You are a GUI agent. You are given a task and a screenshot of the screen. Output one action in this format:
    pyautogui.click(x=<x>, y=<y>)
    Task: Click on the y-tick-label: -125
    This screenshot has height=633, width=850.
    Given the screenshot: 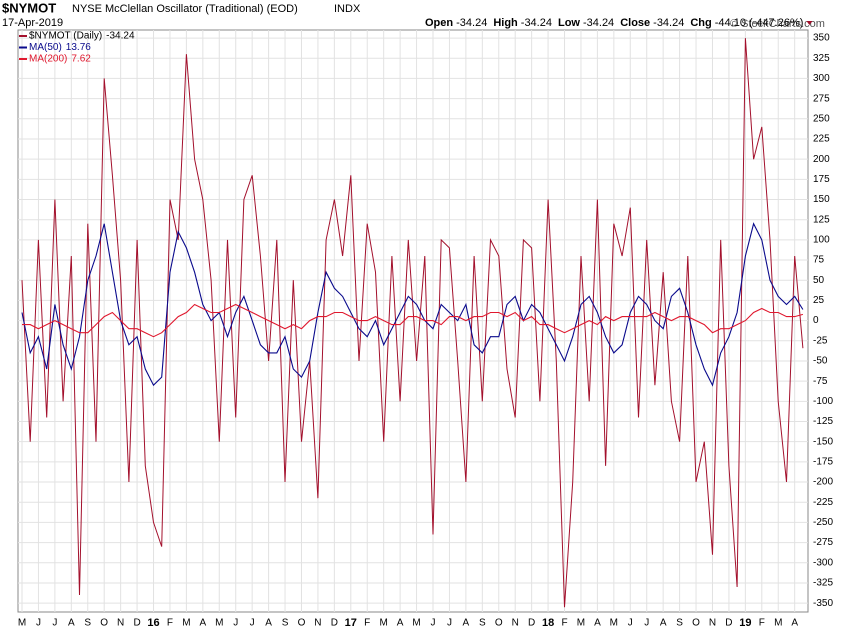 What is the action you would take?
    pyautogui.click(x=823, y=421)
    